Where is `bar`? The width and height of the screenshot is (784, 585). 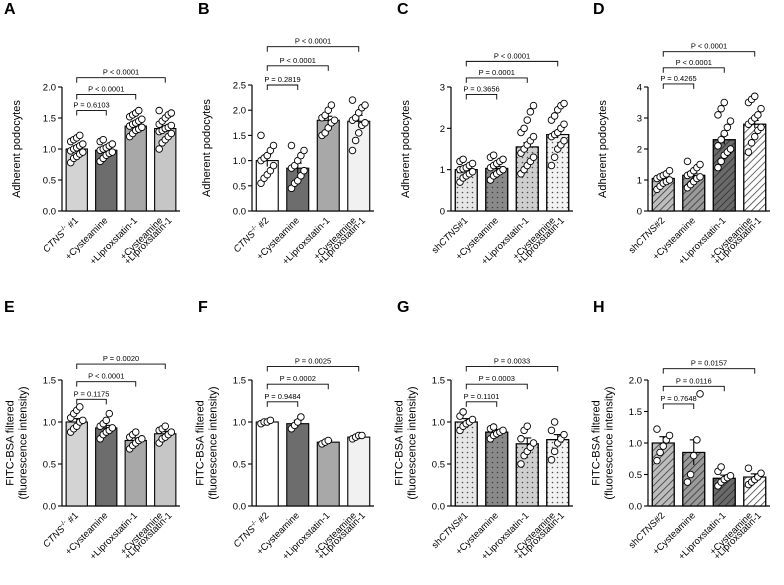
bar is located at coordinates (359, 471).